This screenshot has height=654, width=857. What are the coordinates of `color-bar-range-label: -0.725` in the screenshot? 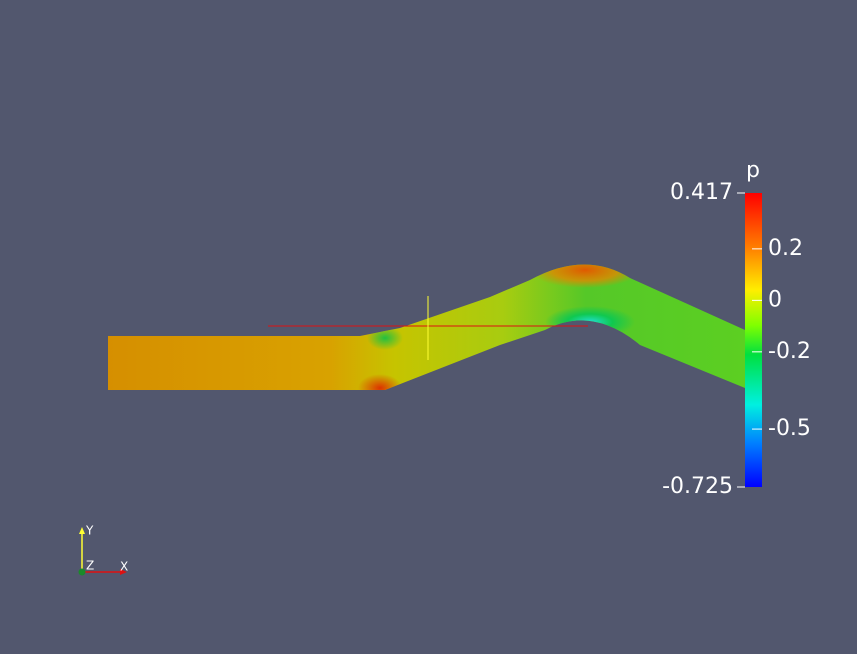 It's located at (697, 486).